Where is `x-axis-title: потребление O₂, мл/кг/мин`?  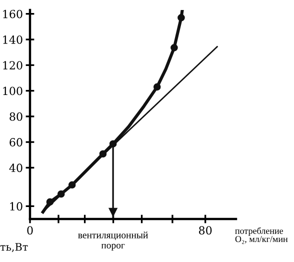 x-axis-title: потребление O₂, мл/кг/мин is located at coordinates (261, 235).